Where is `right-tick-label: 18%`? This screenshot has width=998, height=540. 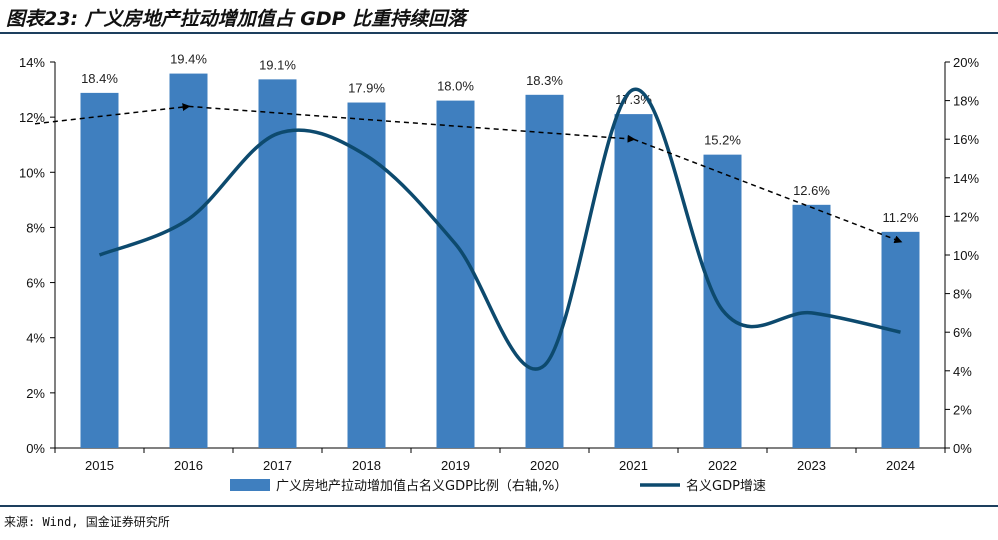
right-tick-label: 18% is located at coordinates (966, 101).